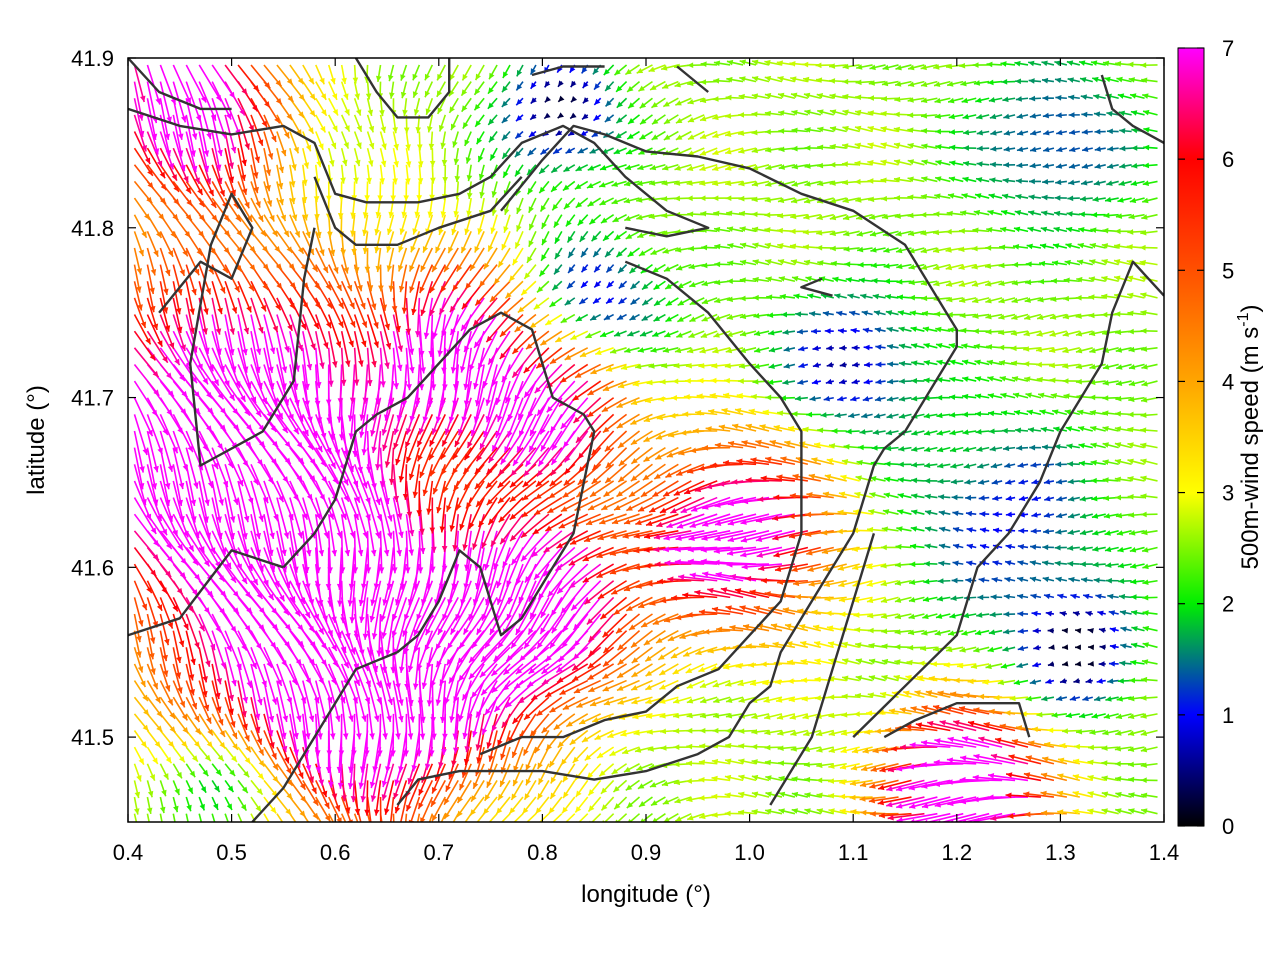  What do you see at coordinates (128, 852) in the screenshot?
I see `x-tick-label: 0.4` at bounding box center [128, 852].